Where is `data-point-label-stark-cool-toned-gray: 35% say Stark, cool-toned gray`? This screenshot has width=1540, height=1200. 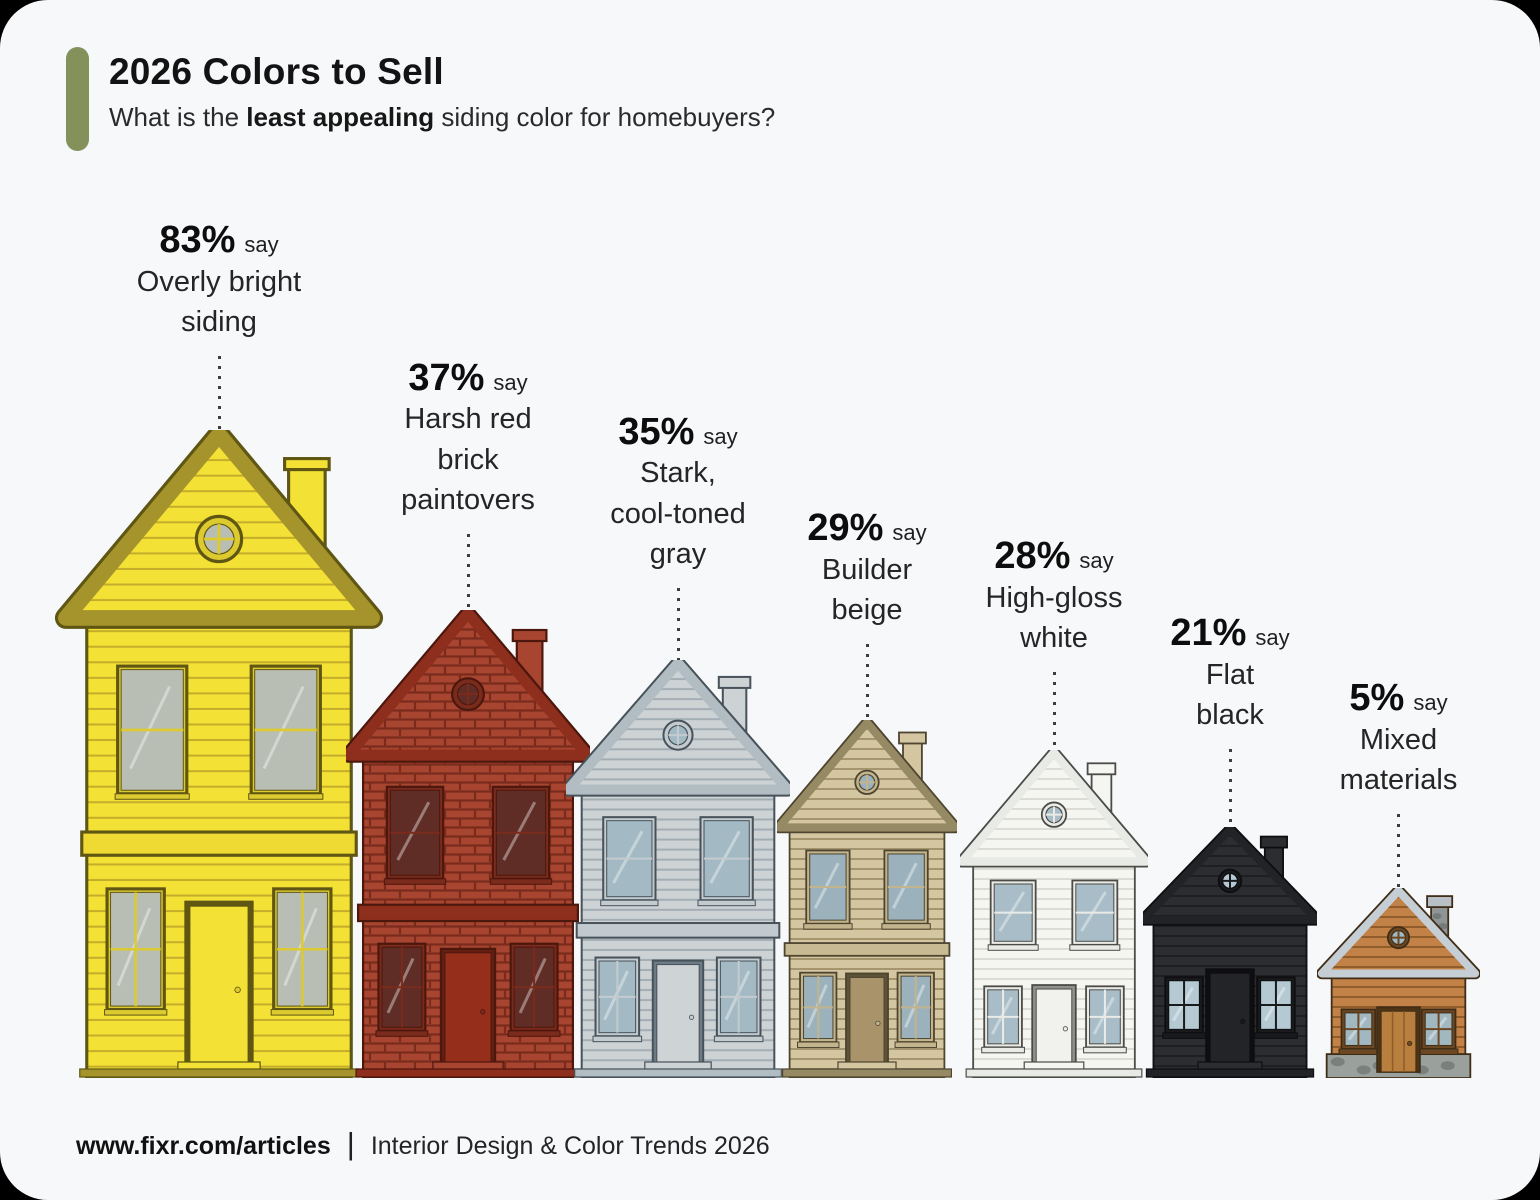
data-point-label-stark-cool-toned-gray: 35% say Stark, cool-toned gray is located at coordinates (678, 535).